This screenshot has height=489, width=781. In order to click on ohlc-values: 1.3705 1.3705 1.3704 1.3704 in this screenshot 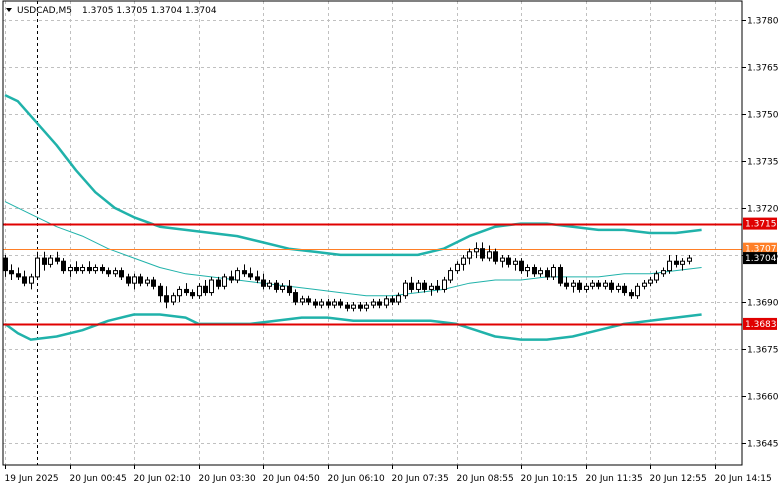, I will do `click(149, 11)`.